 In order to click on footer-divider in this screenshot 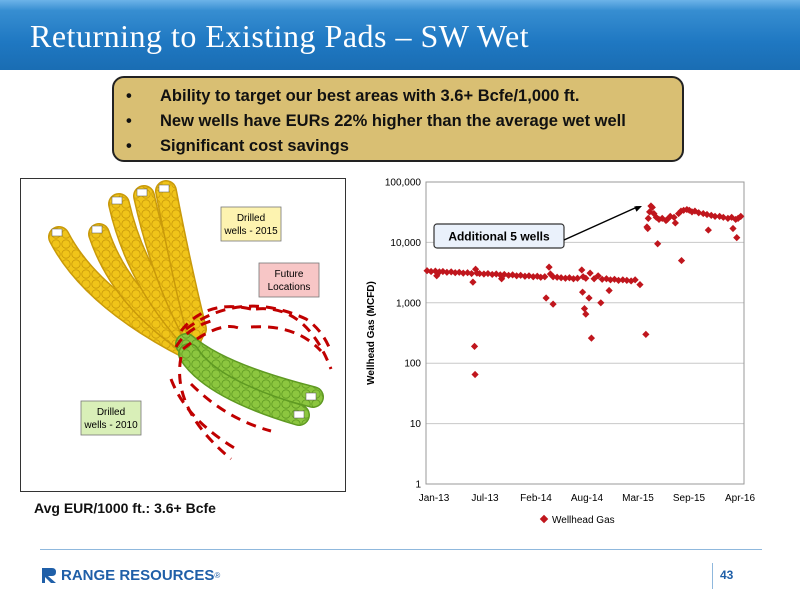, I will do `click(401, 549)`.